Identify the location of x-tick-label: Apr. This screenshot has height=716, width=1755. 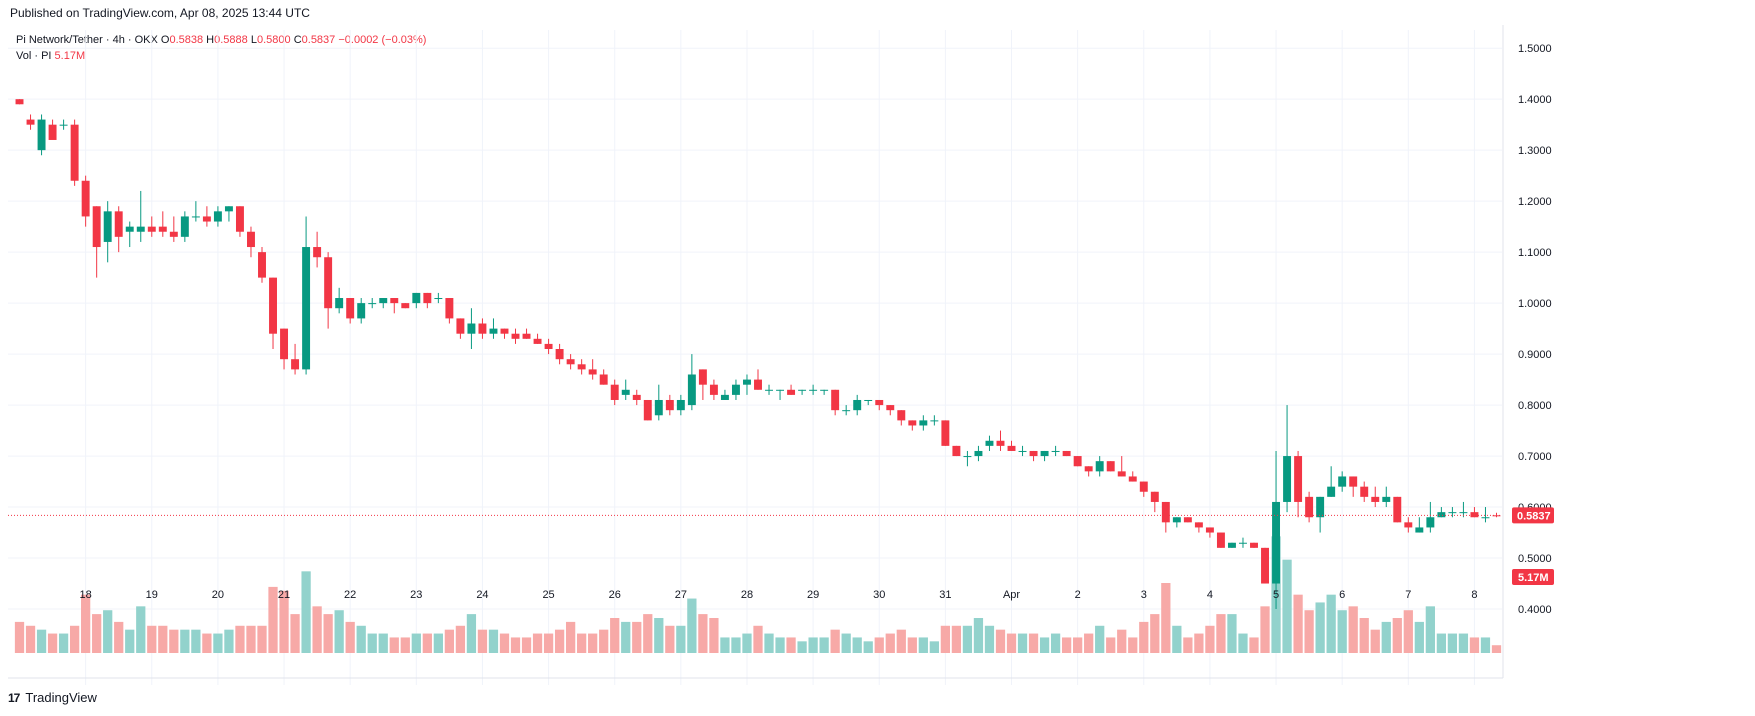
(1011, 595).